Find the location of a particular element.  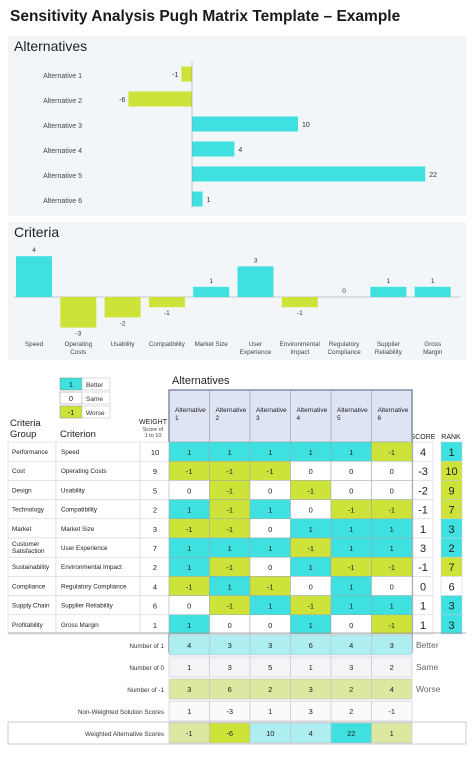

summary-cell-value: 22 is located at coordinates (351, 733).